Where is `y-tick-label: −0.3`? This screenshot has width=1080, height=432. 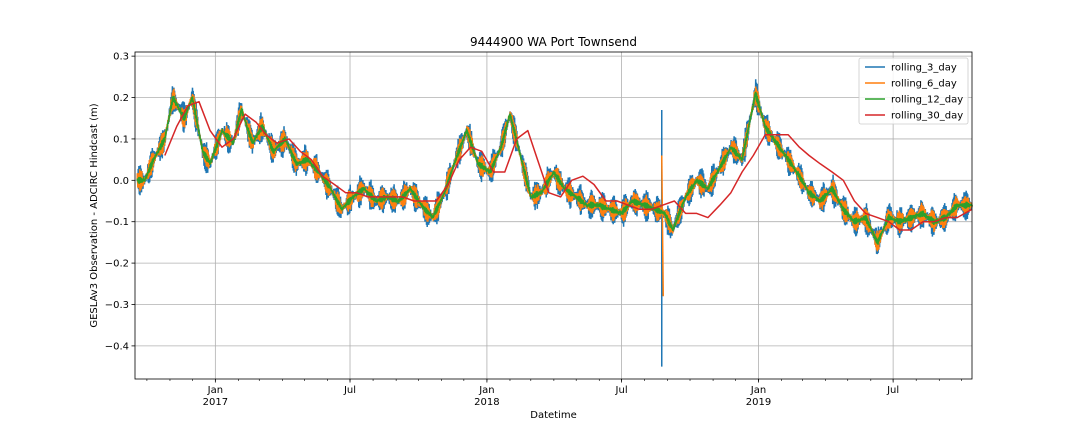 y-tick-label: −0.3 is located at coordinates (117, 305).